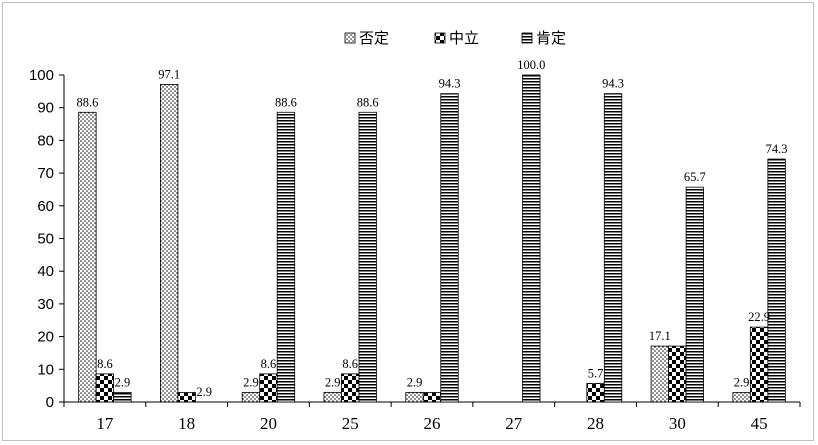 This screenshot has width=818, height=445. I want to click on y-tick-label: 40, so click(45, 271).